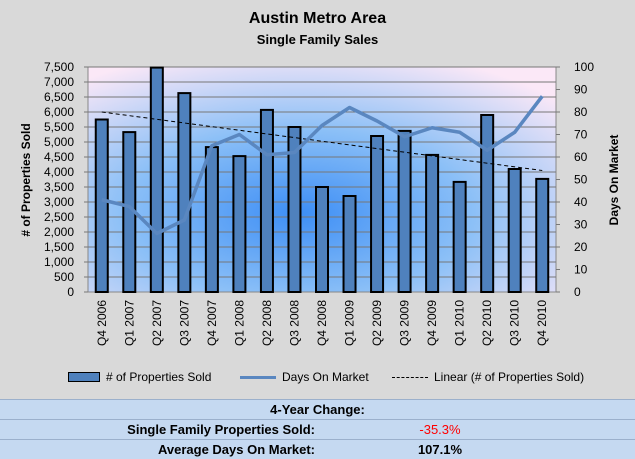 The image size is (635, 459). I want to click on y-tick-label: 5,000, so click(59, 142).